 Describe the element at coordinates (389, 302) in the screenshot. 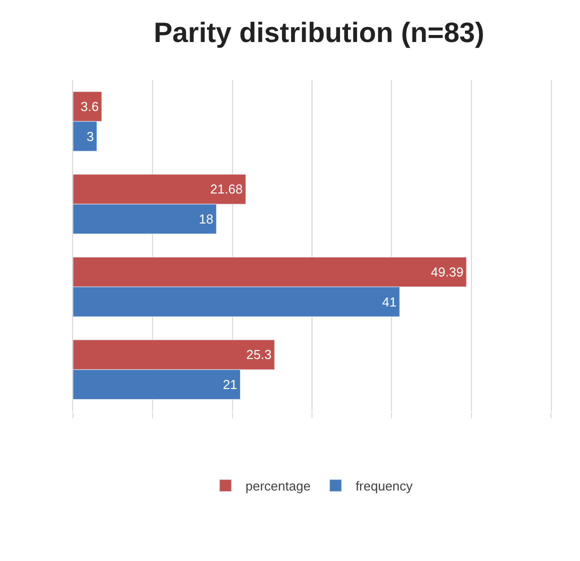

I see `data-label: 41` at that location.